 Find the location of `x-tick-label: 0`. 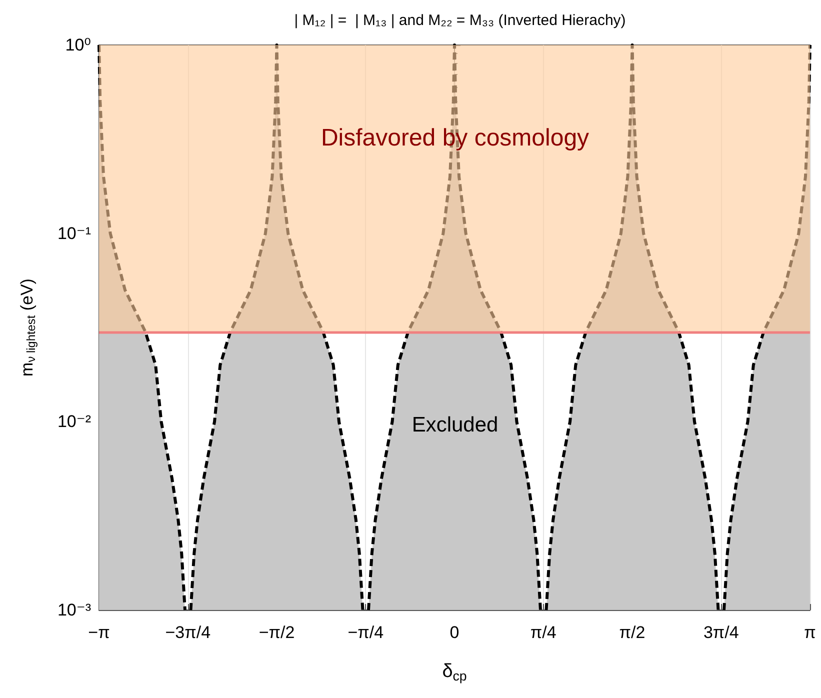

x-tick-label: 0 is located at coordinates (455, 632).